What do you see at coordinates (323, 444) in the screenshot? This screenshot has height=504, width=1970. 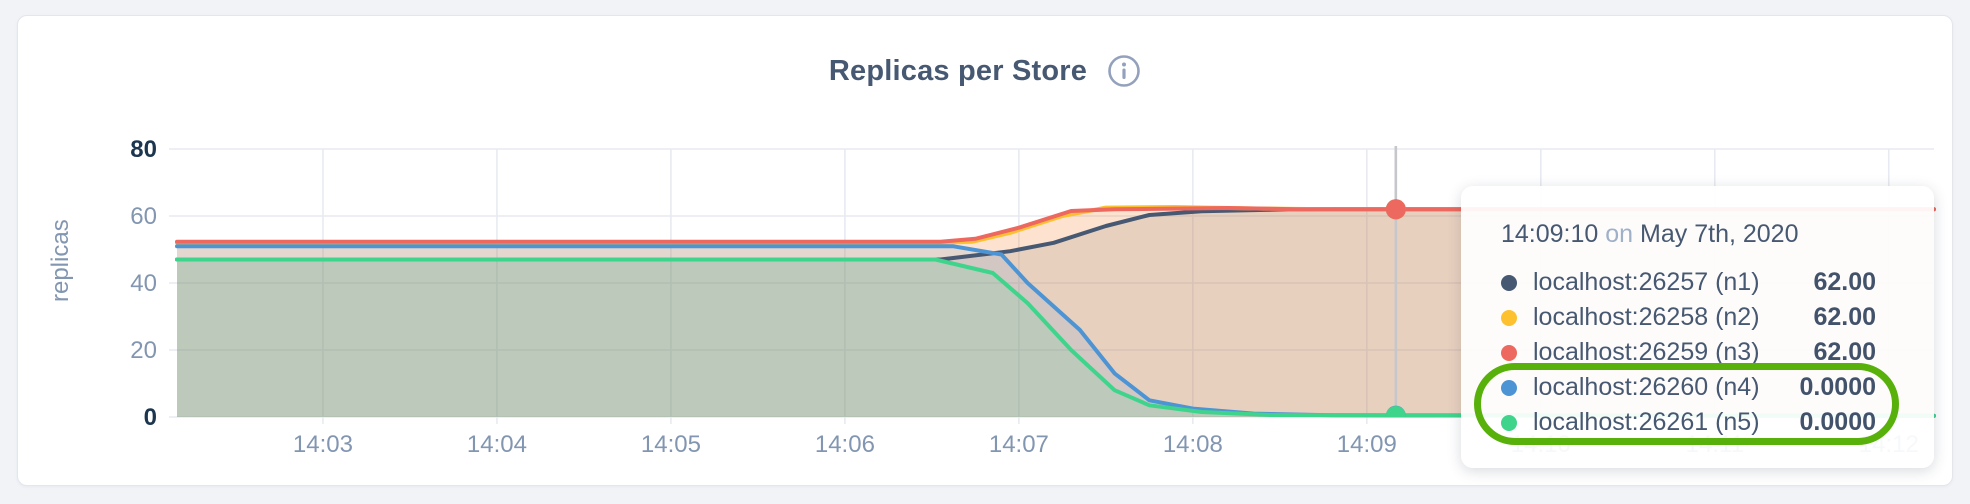 I see `x-tick-label: 14:03` at bounding box center [323, 444].